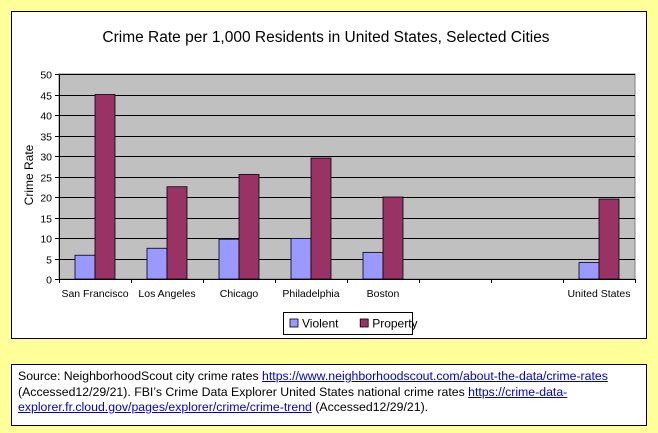 The height and width of the screenshot is (433, 658). I want to click on y-tick-label: 15, so click(46, 220).